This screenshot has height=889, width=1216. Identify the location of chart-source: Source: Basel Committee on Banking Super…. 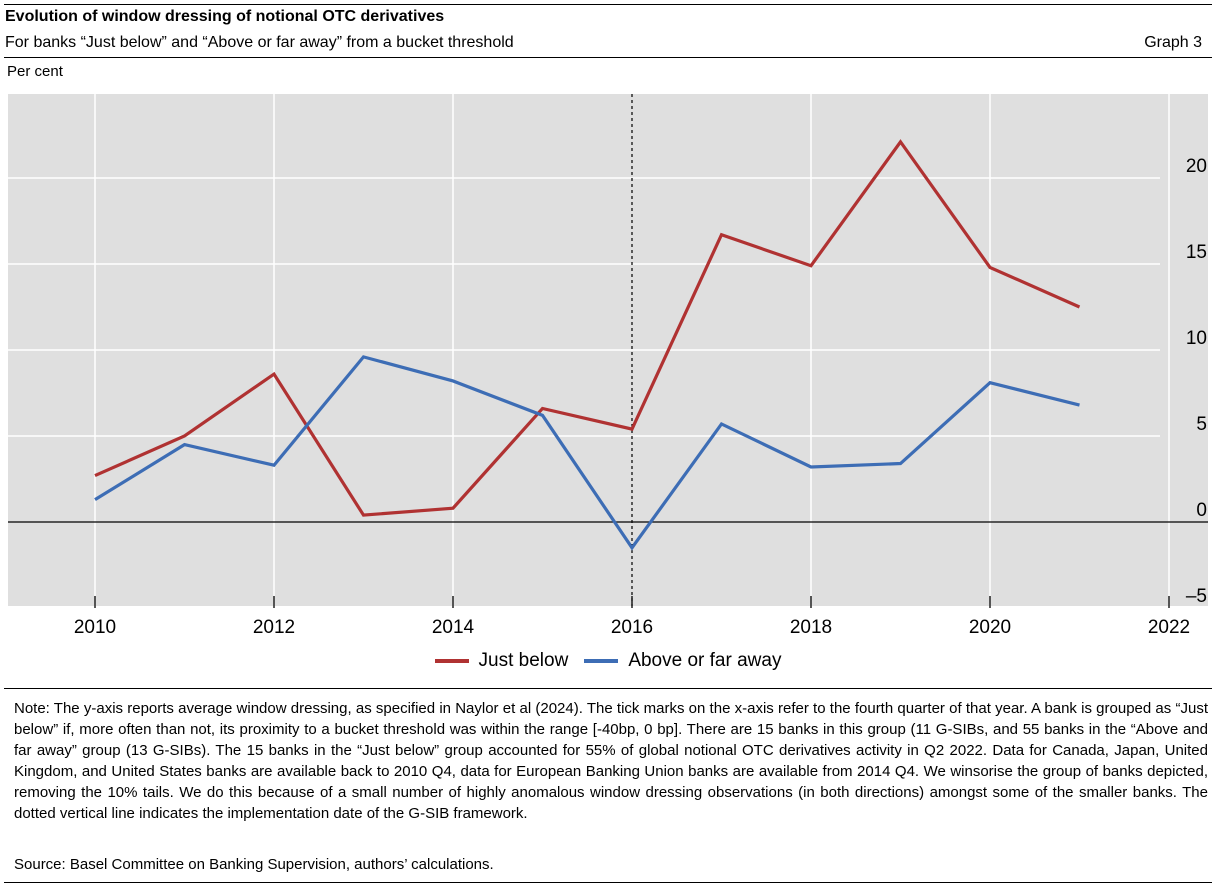
(254, 864).